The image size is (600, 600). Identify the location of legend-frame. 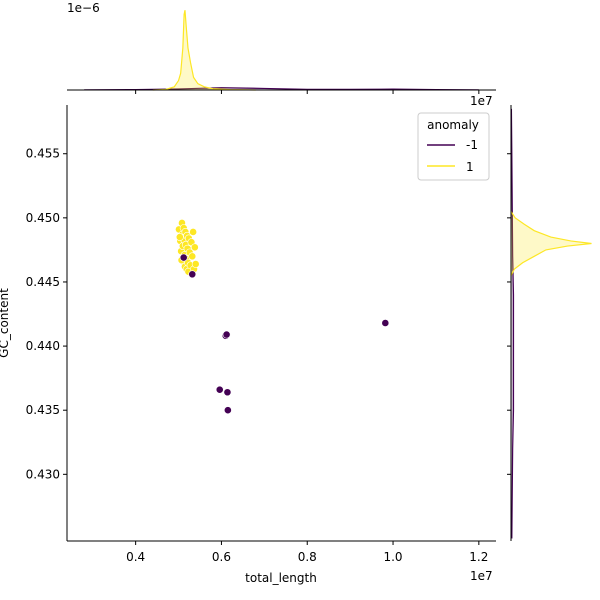
(453, 146).